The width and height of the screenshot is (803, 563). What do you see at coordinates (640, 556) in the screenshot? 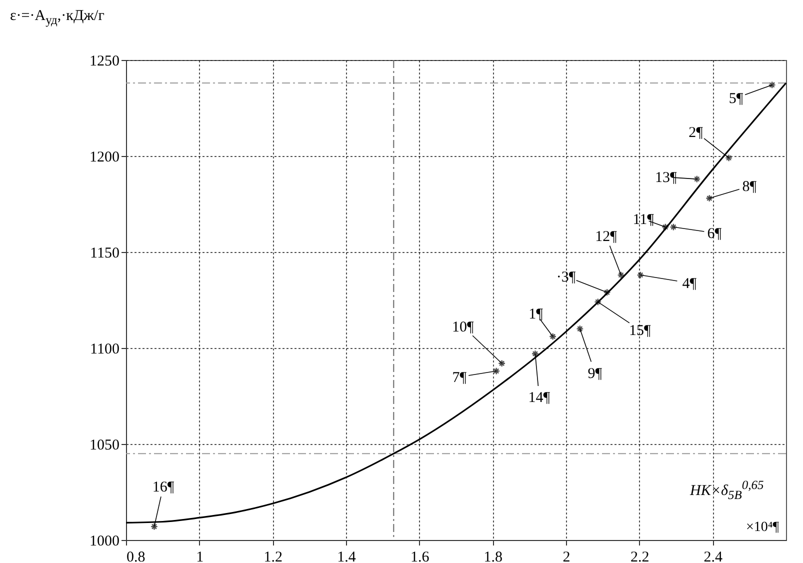
I see `x-tick-label: 2.2` at bounding box center [640, 556].